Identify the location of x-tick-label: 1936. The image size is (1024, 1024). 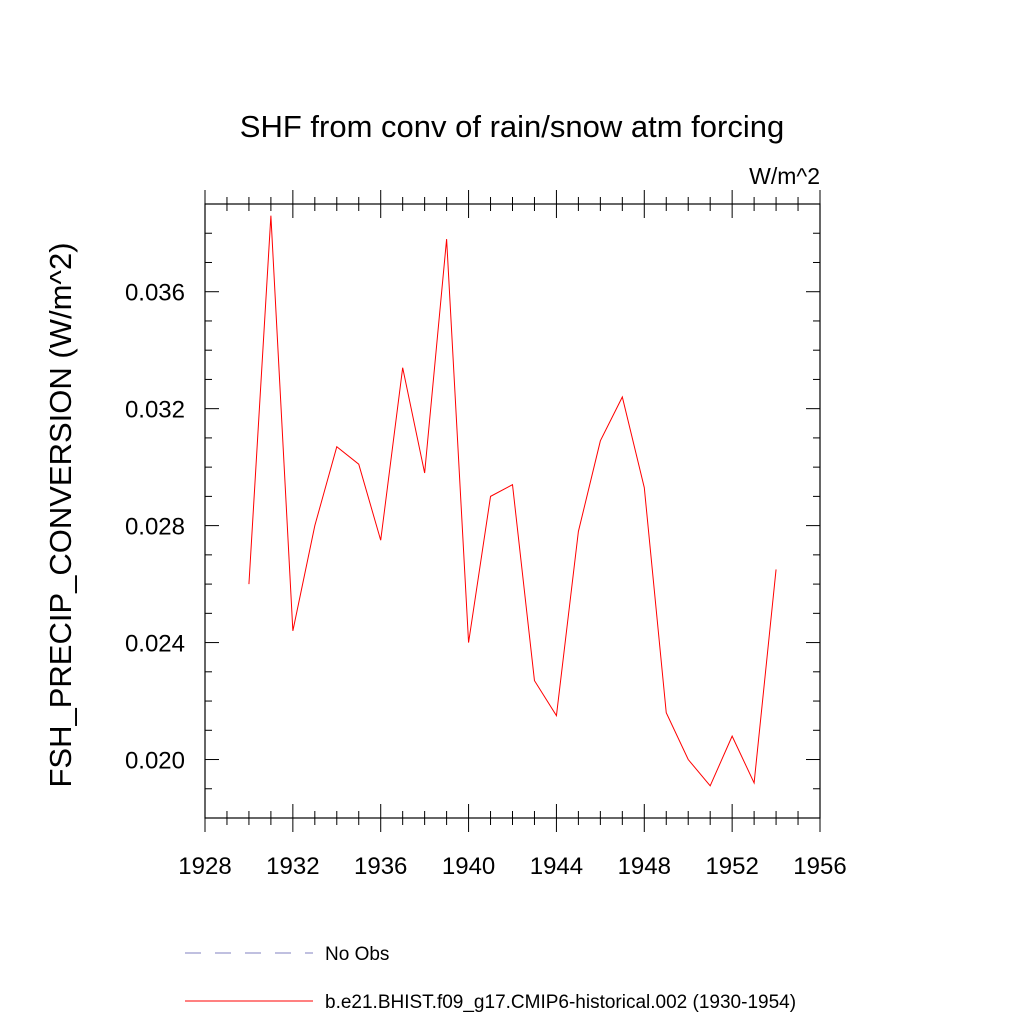
(380, 866).